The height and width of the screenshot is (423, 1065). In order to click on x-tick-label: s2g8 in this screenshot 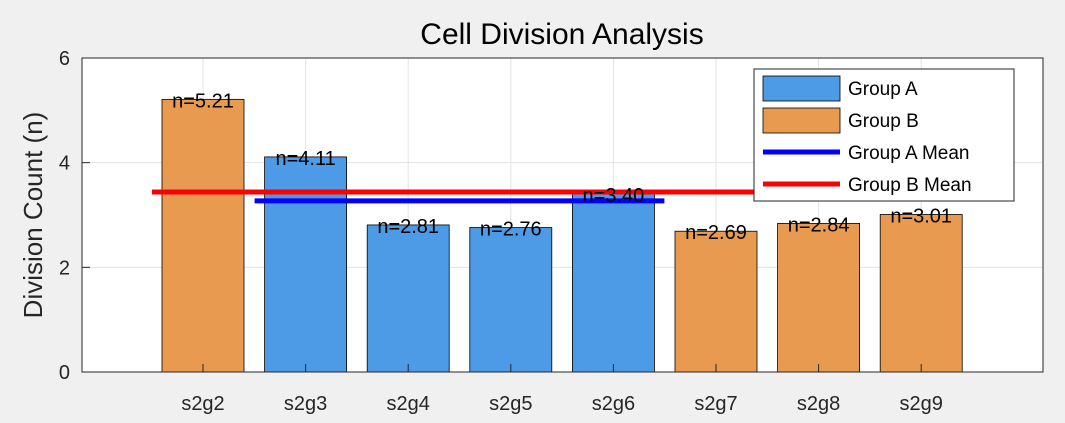, I will do `click(818, 404)`.